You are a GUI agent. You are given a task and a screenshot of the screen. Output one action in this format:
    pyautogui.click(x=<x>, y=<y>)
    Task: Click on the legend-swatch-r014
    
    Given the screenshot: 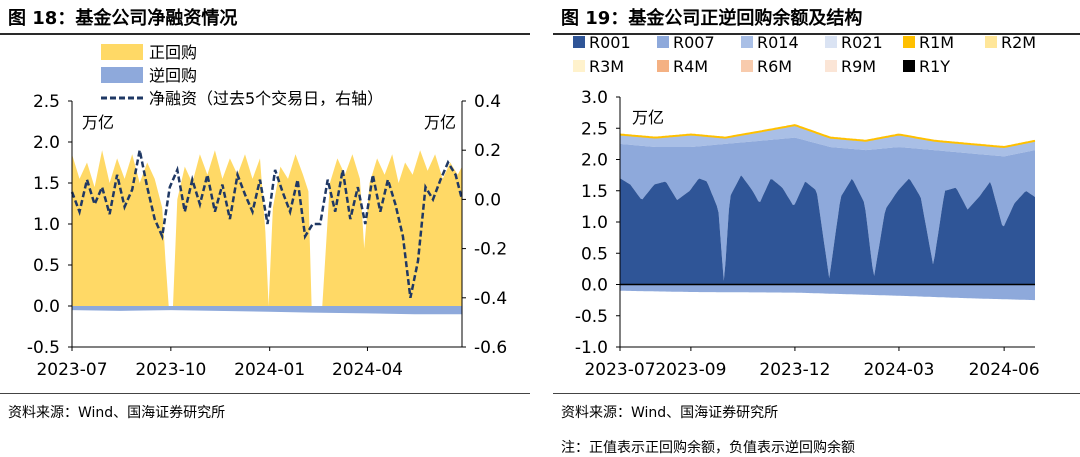 What is the action you would take?
    pyautogui.click(x=747, y=42)
    